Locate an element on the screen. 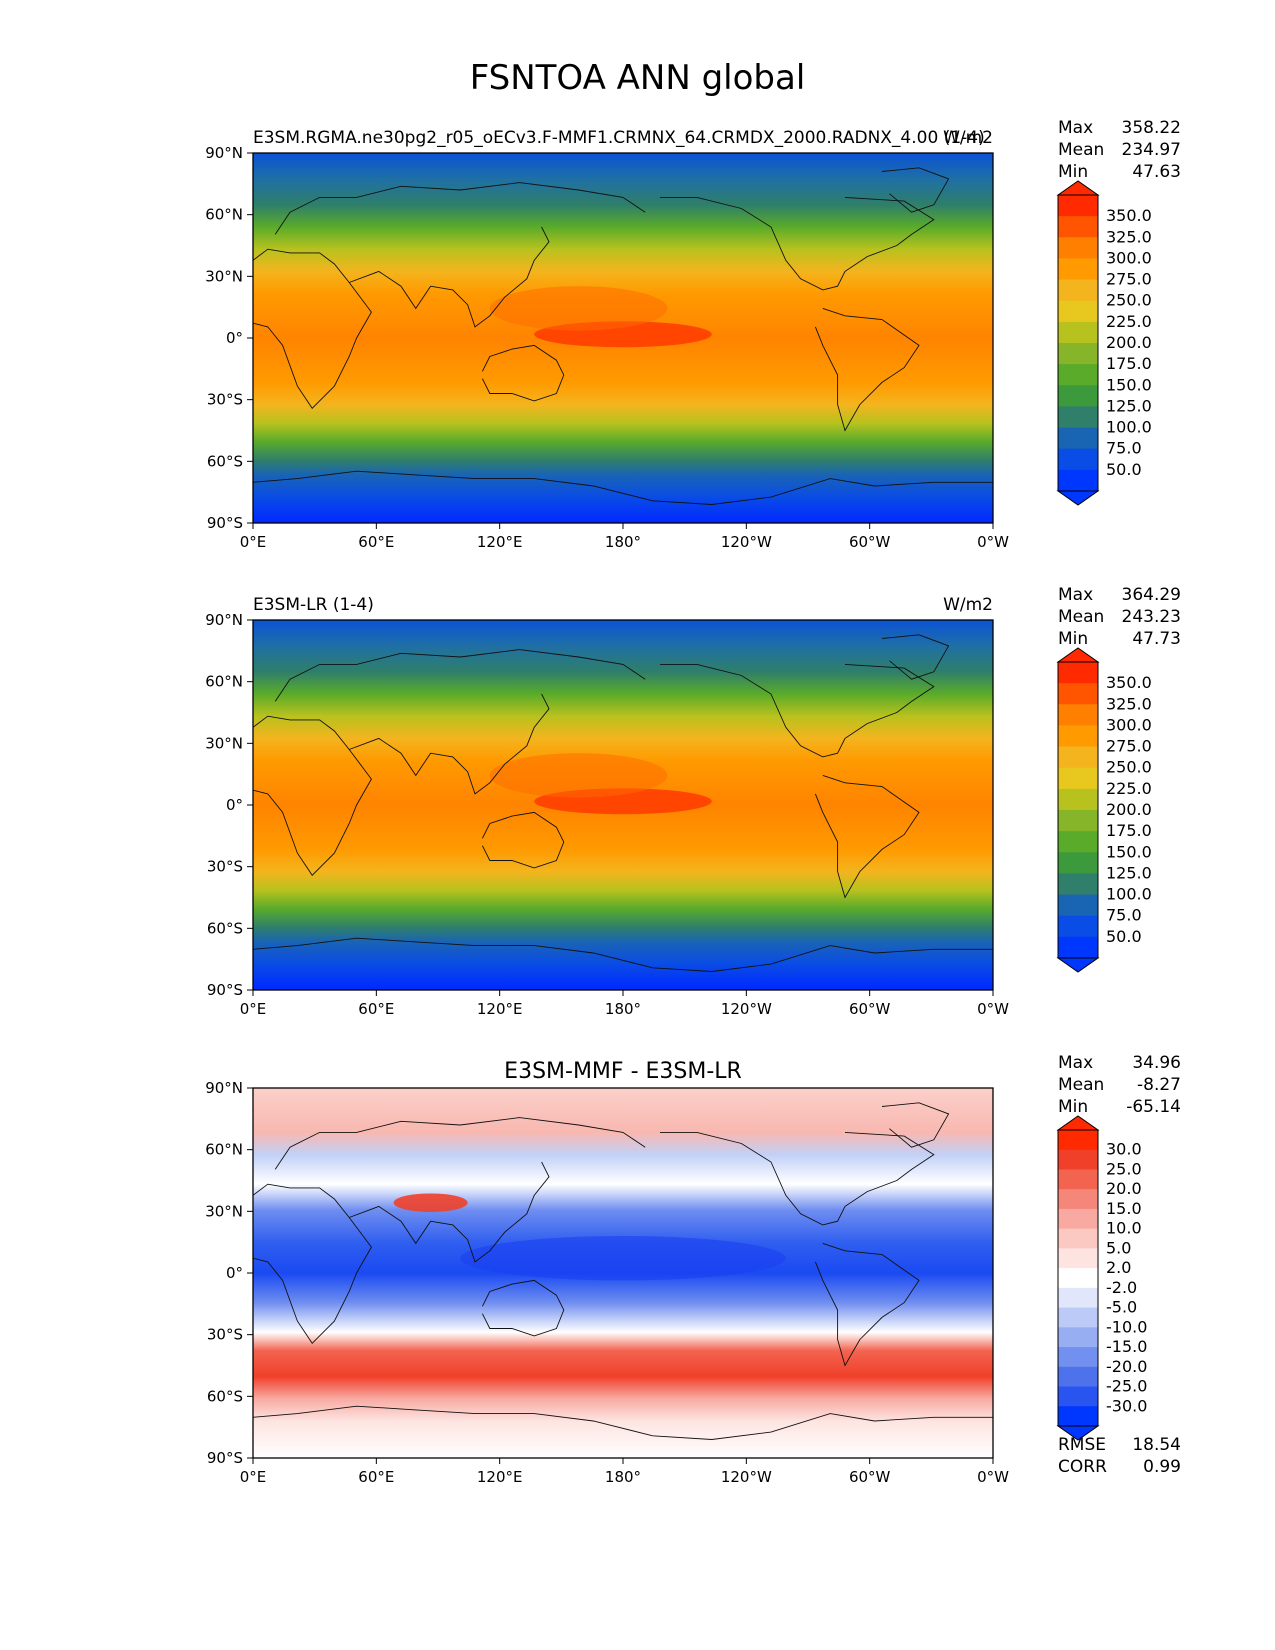 The image size is (1275, 1650). colorbar-label: 100.0 is located at coordinates (1129, 427).